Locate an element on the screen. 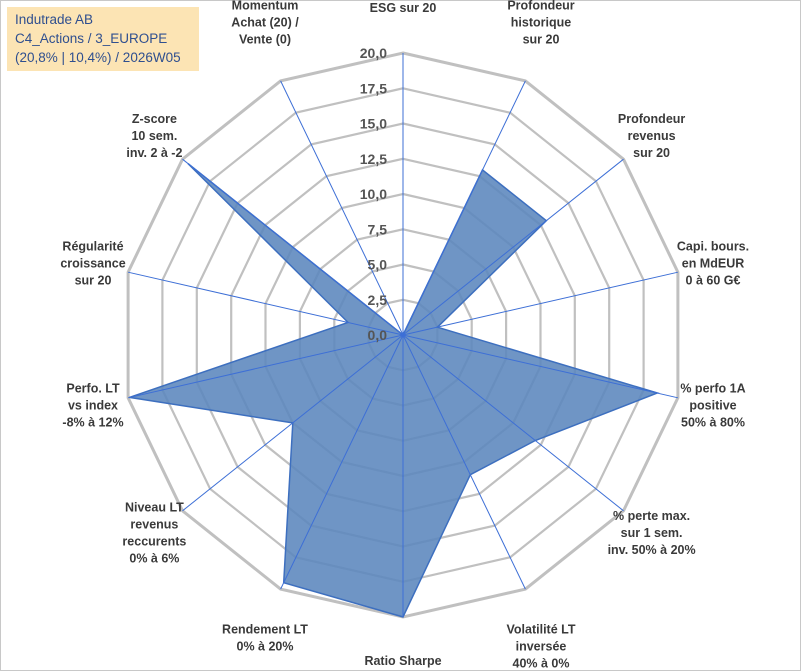 The height and width of the screenshot is (671, 801). axis-label: Volatilité LT inversée 40% à 0% is located at coordinates (541, 647).